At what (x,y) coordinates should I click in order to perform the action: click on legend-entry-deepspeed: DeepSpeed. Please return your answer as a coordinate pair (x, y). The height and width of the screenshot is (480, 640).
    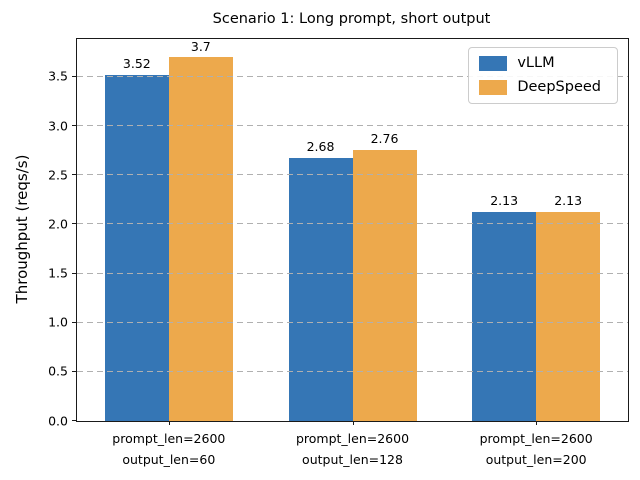
    Looking at the image, I should click on (543, 87).